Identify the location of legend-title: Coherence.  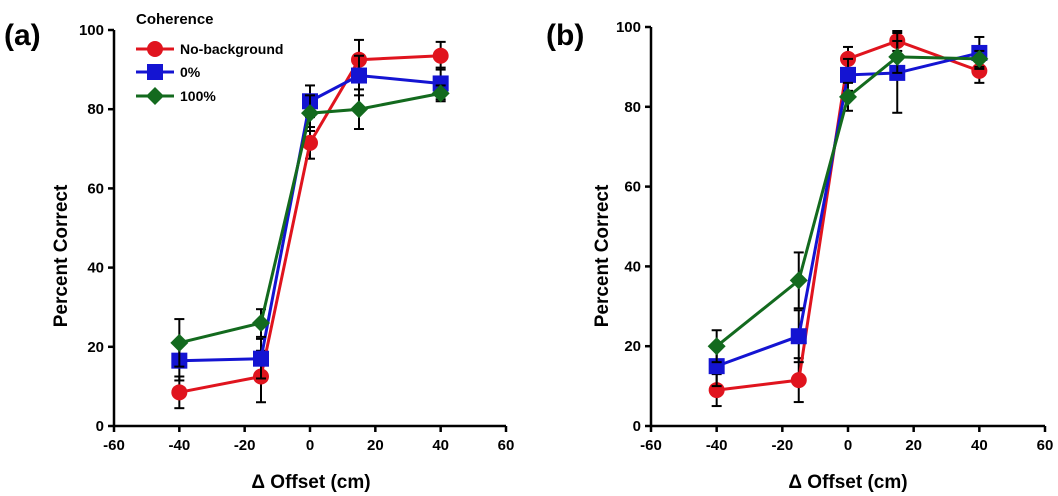
(175, 19).